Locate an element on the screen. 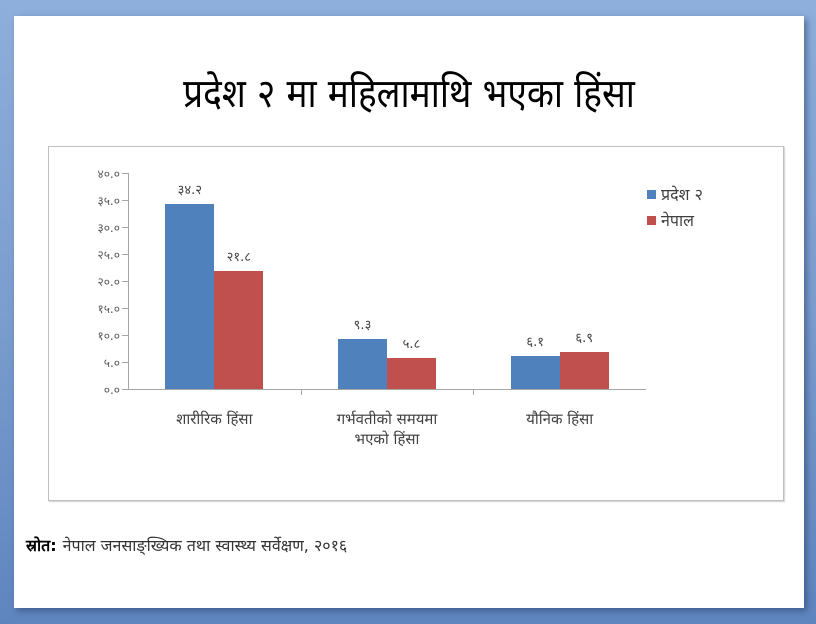 The height and width of the screenshot is (624, 816). y-tick-label: १५.० is located at coordinates (108, 309).